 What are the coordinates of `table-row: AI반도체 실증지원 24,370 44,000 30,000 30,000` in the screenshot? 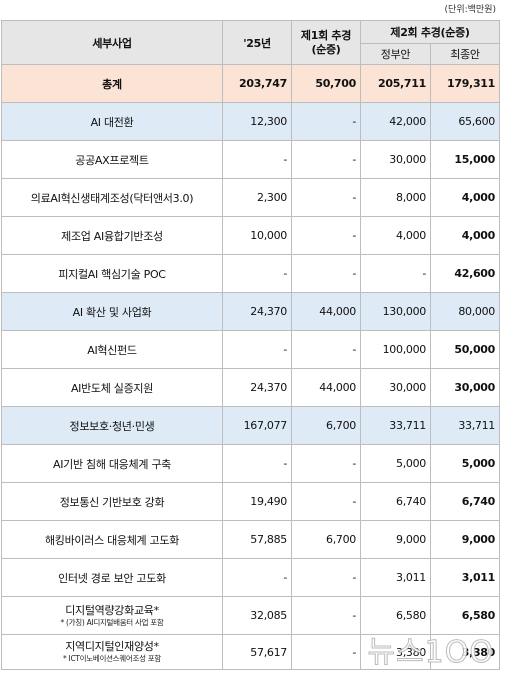 It's located at (251, 387).